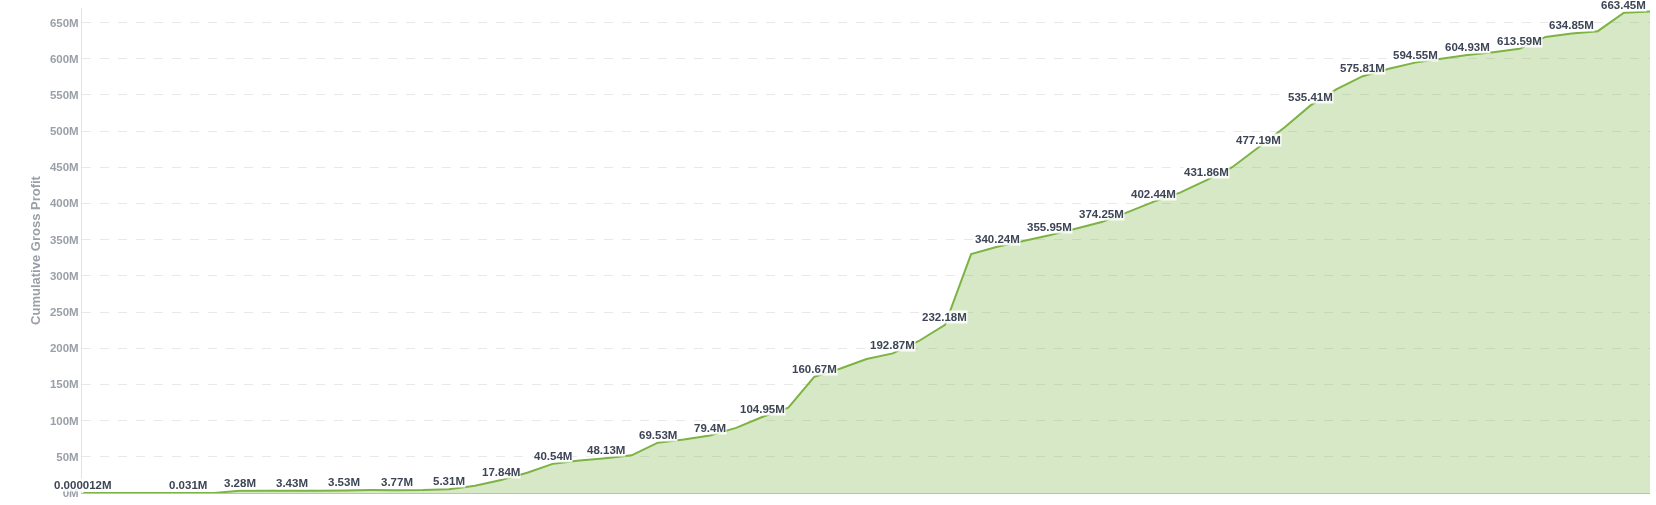 The image size is (1656, 505). What do you see at coordinates (64, 348) in the screenshot?
I see `y-tick-label: 200M` at bounding box center [64, 348].